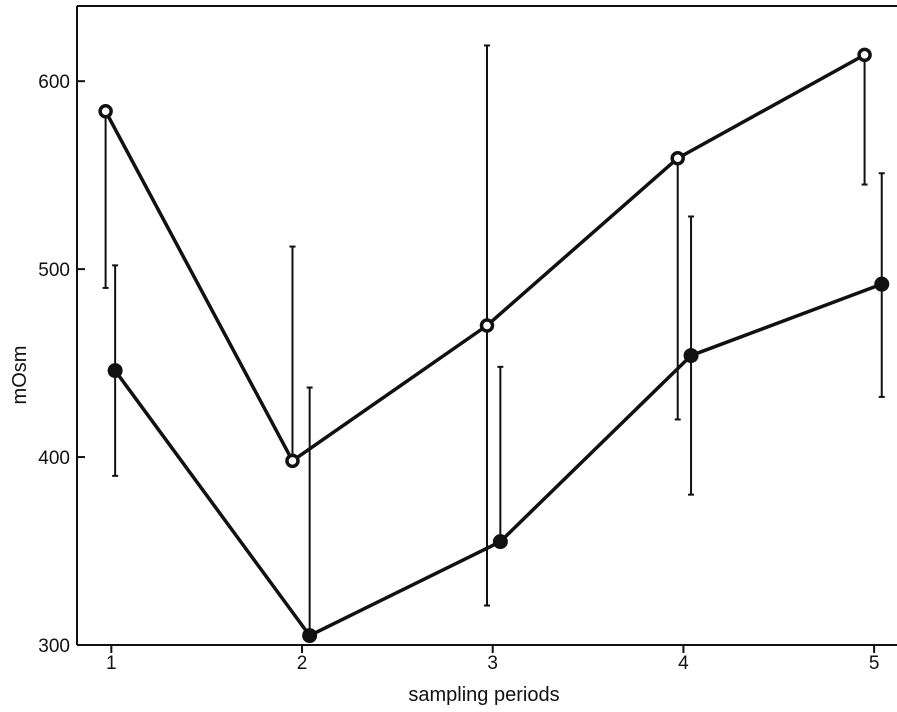  I want to click on y-tick-label: 500, so click(54, 270).